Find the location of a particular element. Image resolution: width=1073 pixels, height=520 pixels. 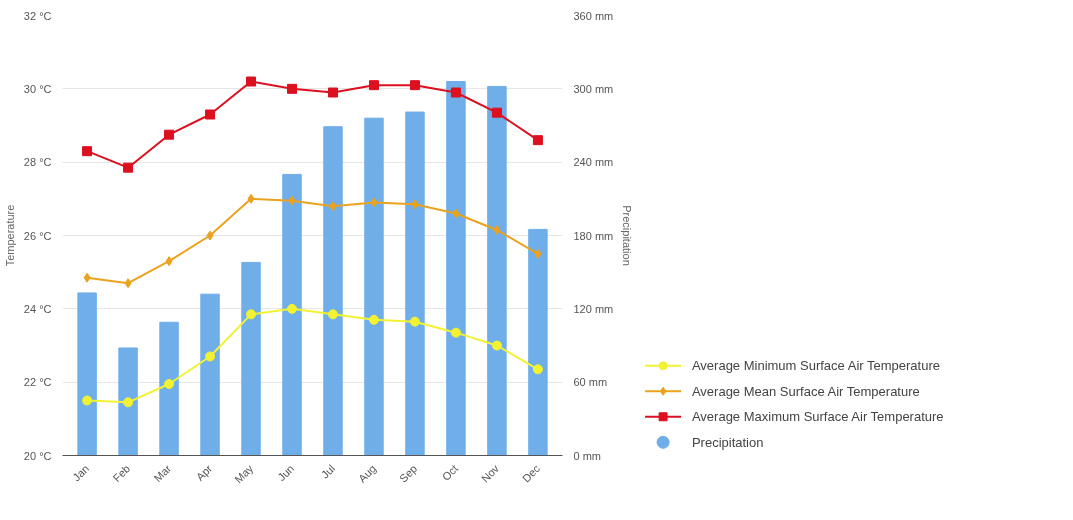

y-tick-label: 28 °C is located at coordinates (37, 162).